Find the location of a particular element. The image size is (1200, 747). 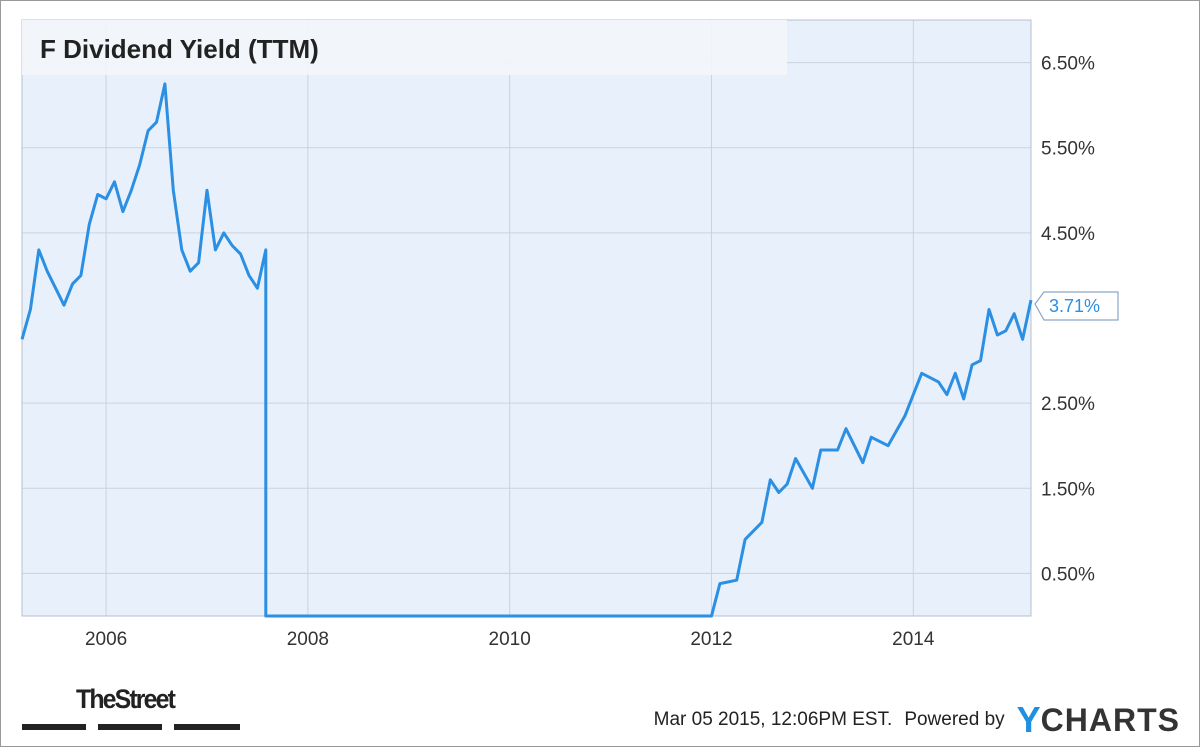

x-tick-label: 2010 is located at coordinates (510, 639).